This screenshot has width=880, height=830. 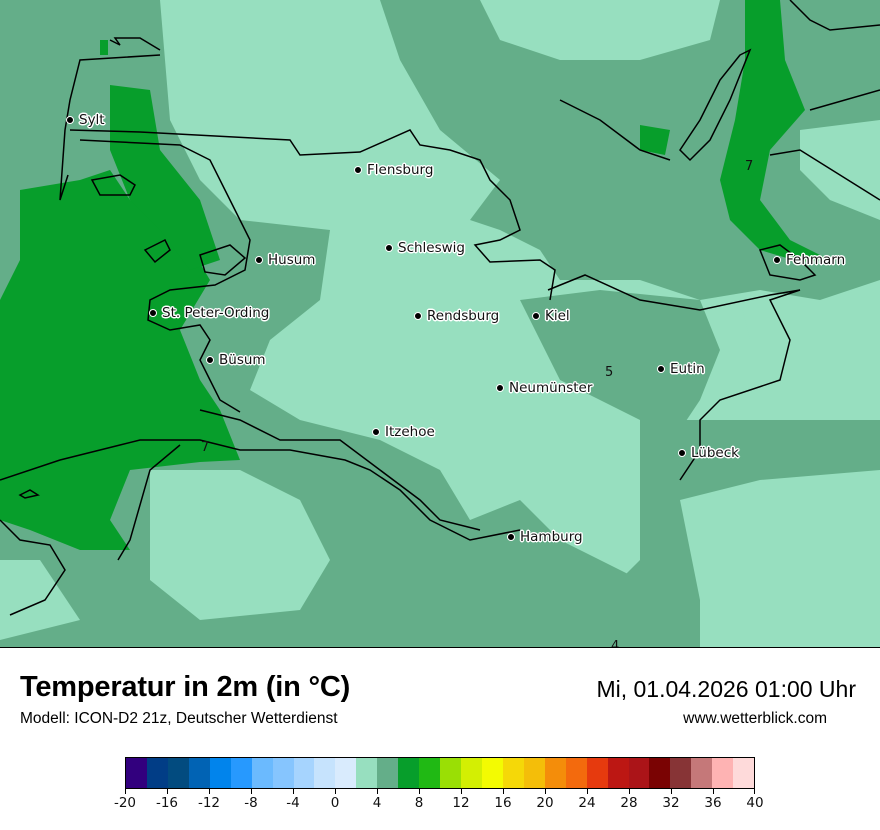 What do you see at coordinates (419, 803) in the screenshot?
I see `tick-label: 8` at bounding box center [419, 803].